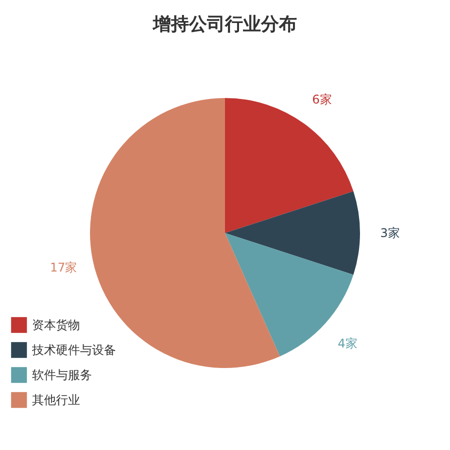 The height and width of the screenshot is (450, 450). I want to click on legend-label: 资本货物, so click(56, 325).